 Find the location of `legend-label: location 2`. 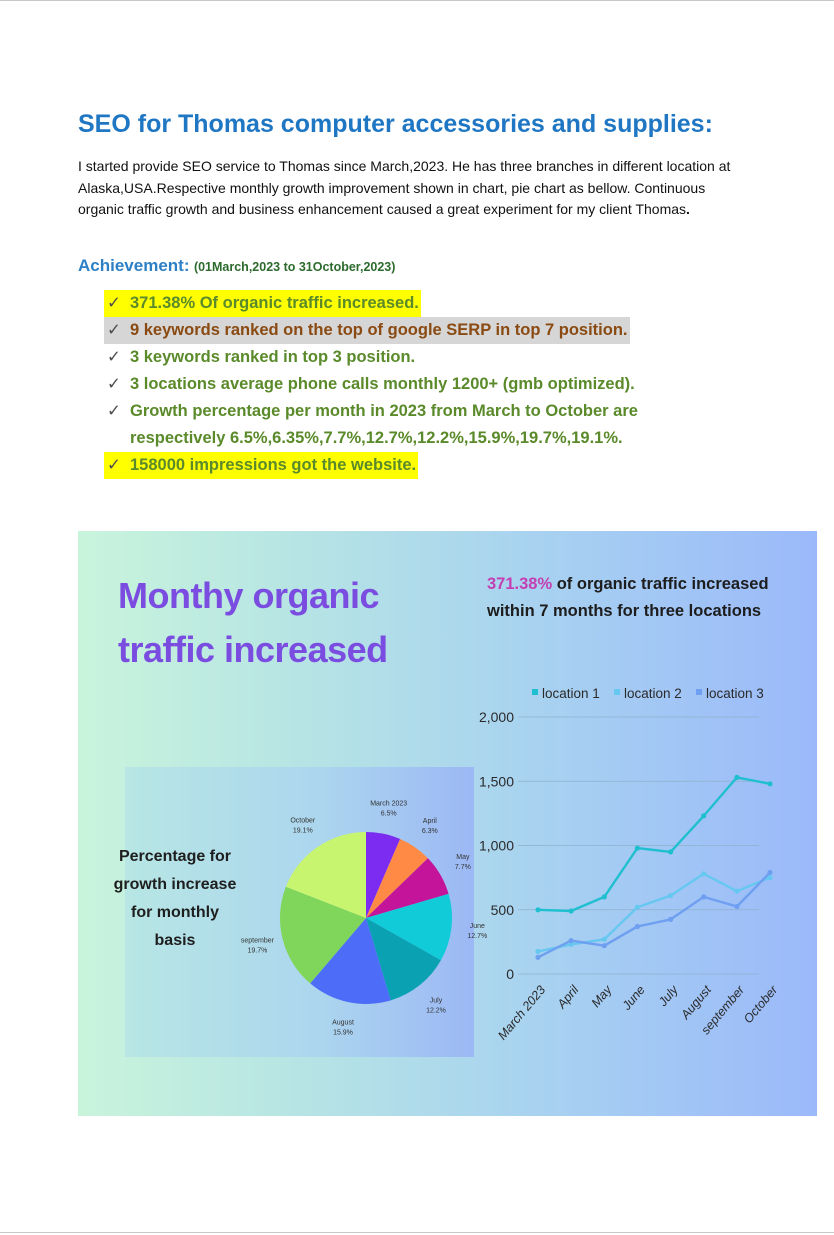

legend-label: location 2 is located at coordinates (653, 693).